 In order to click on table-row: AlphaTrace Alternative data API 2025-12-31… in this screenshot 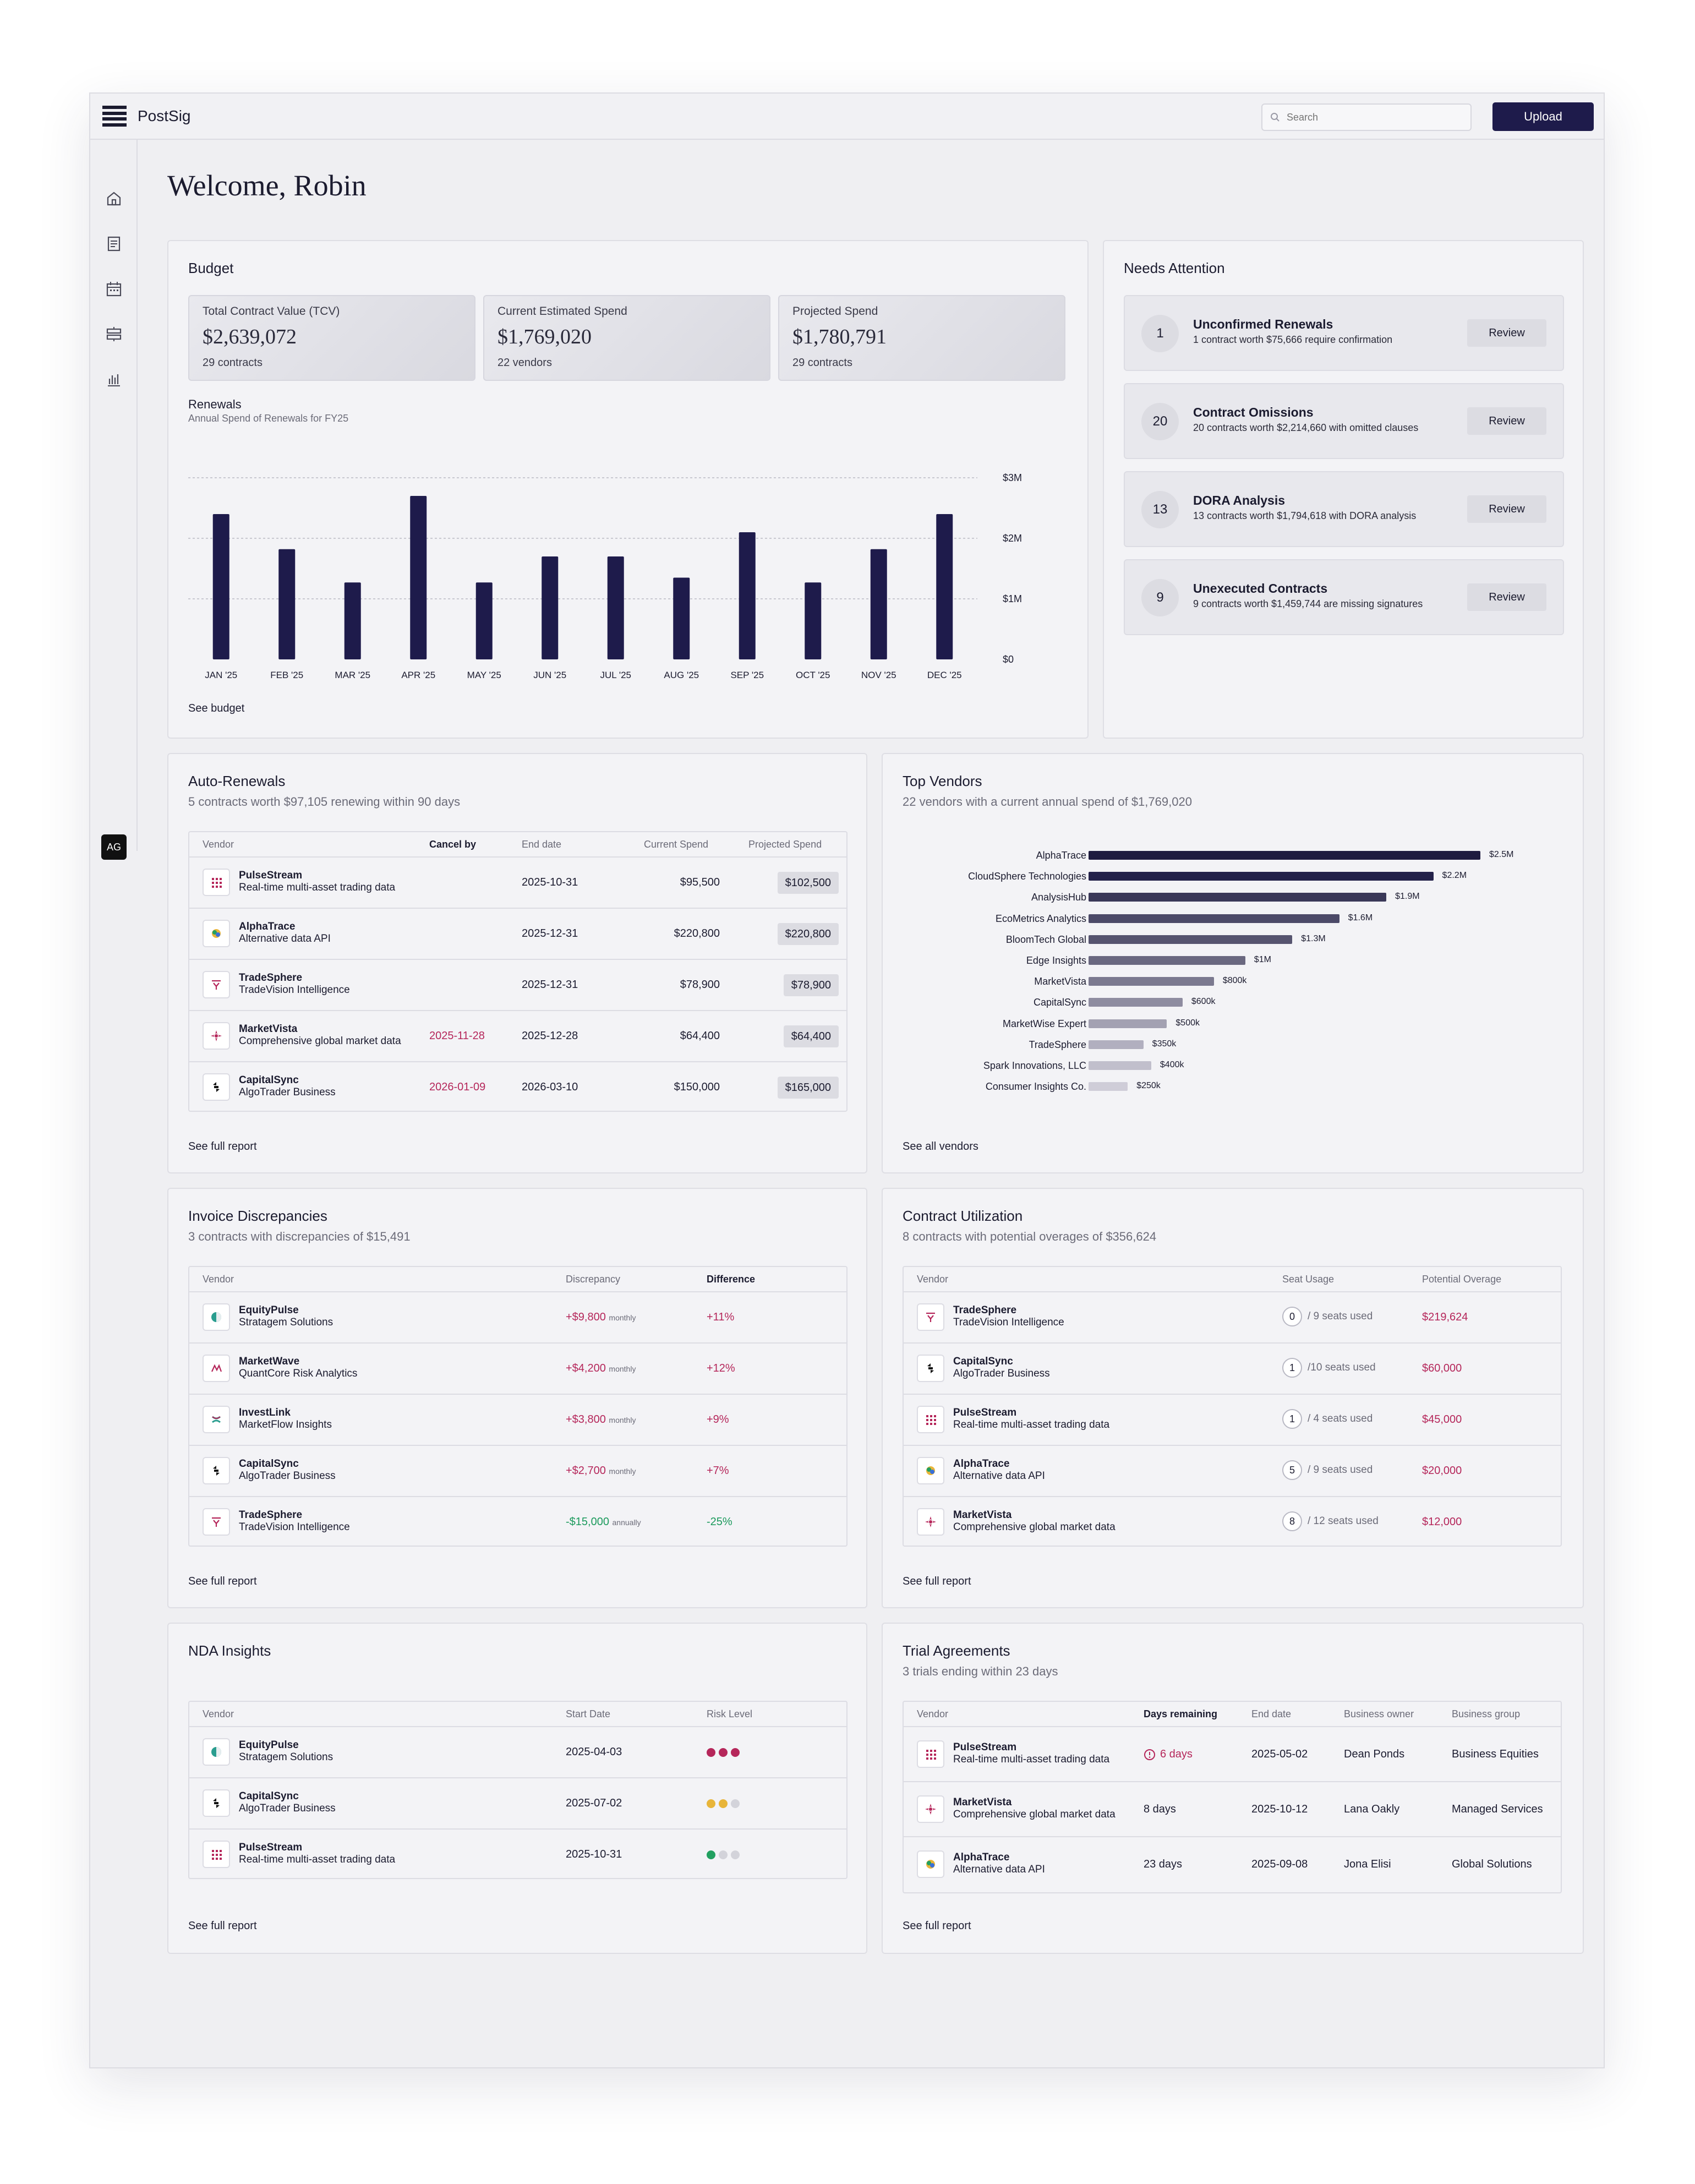, I will do `click(517, 933)`.